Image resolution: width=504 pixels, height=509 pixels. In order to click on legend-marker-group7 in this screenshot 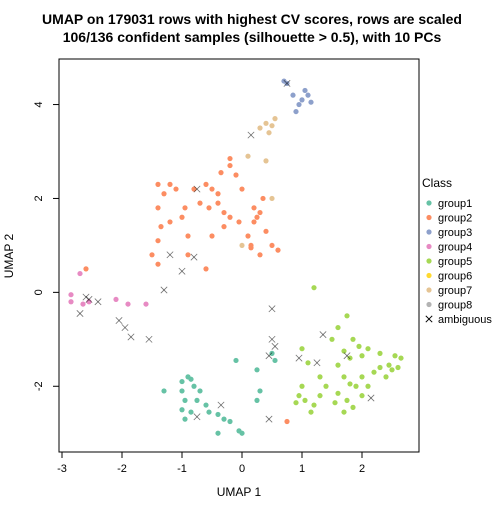, I will do `click(429, 290)`.